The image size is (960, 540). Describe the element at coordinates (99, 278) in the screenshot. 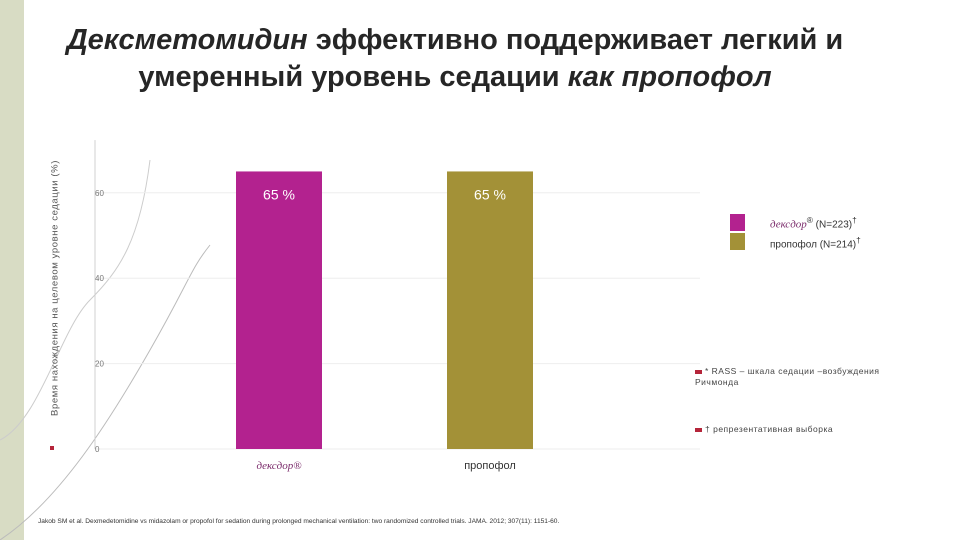

I see `y-tick-label: 40` at that location.